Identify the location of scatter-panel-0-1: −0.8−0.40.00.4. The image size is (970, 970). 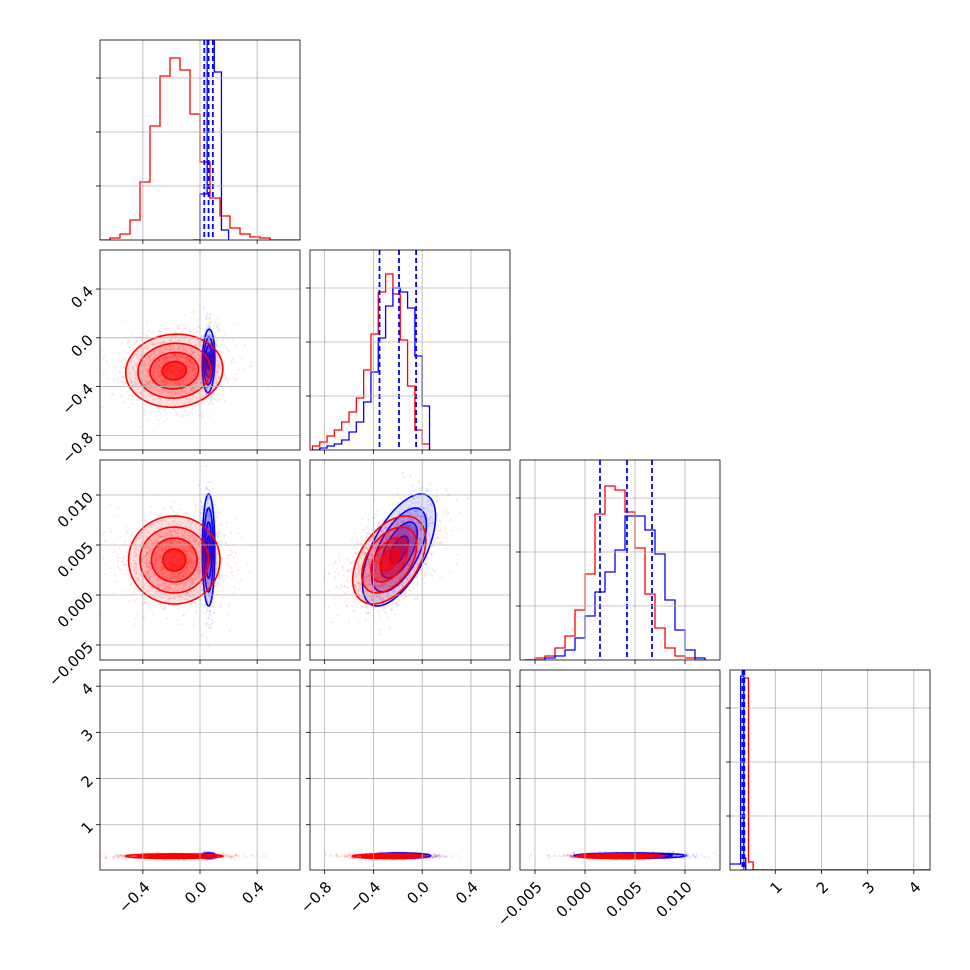
(180, 358).